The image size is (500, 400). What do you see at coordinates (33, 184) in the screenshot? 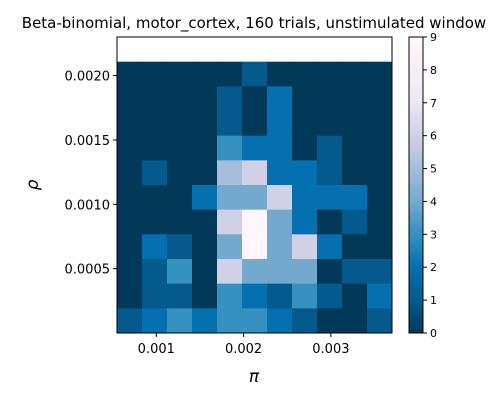
I see `y-axis-label: ρ` at bounding box center [33, 184].